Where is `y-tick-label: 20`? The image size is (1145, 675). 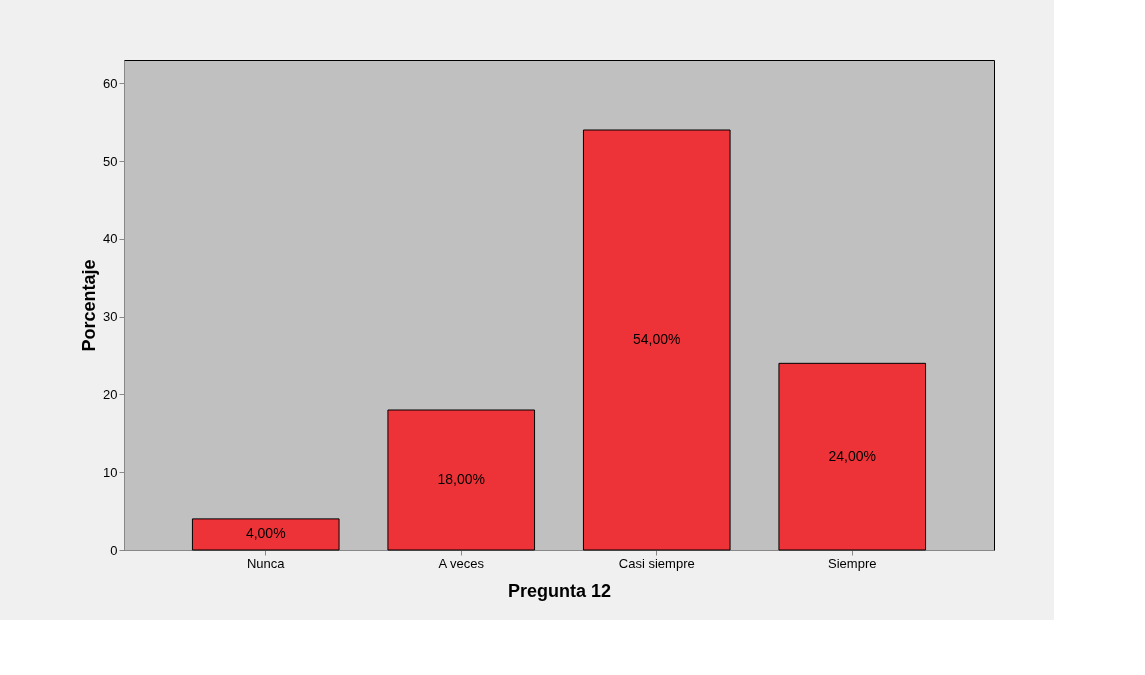 y-tick-label: 20 is located at coordinates (110, 394).